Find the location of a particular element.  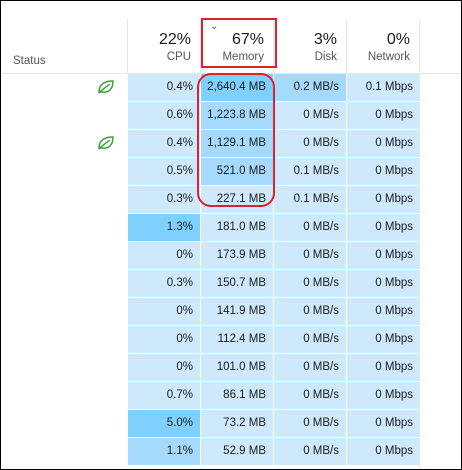

memory-values-highlight-box is located at coordinates (236, 140).